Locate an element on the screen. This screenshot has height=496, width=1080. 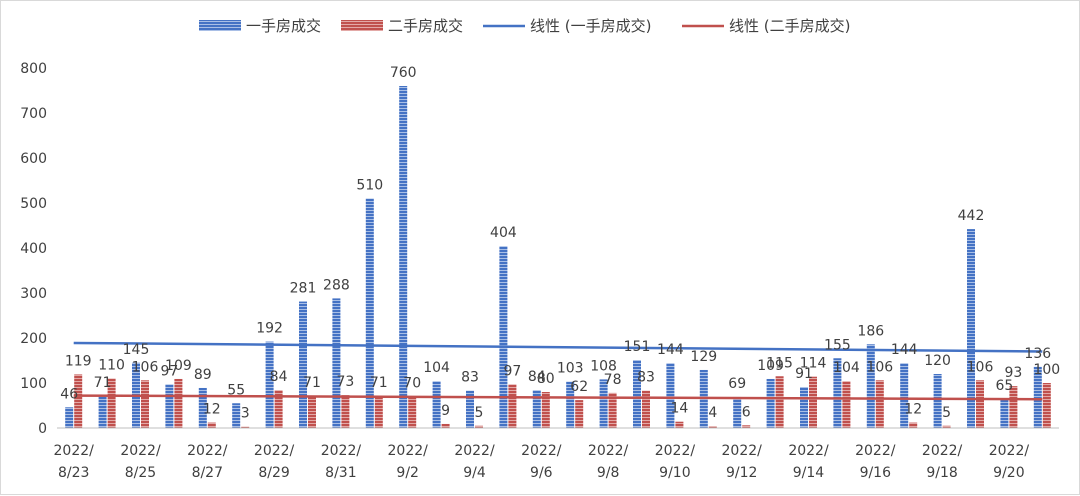
data-label-series-2: 78 is located at coordinates (613, 380).